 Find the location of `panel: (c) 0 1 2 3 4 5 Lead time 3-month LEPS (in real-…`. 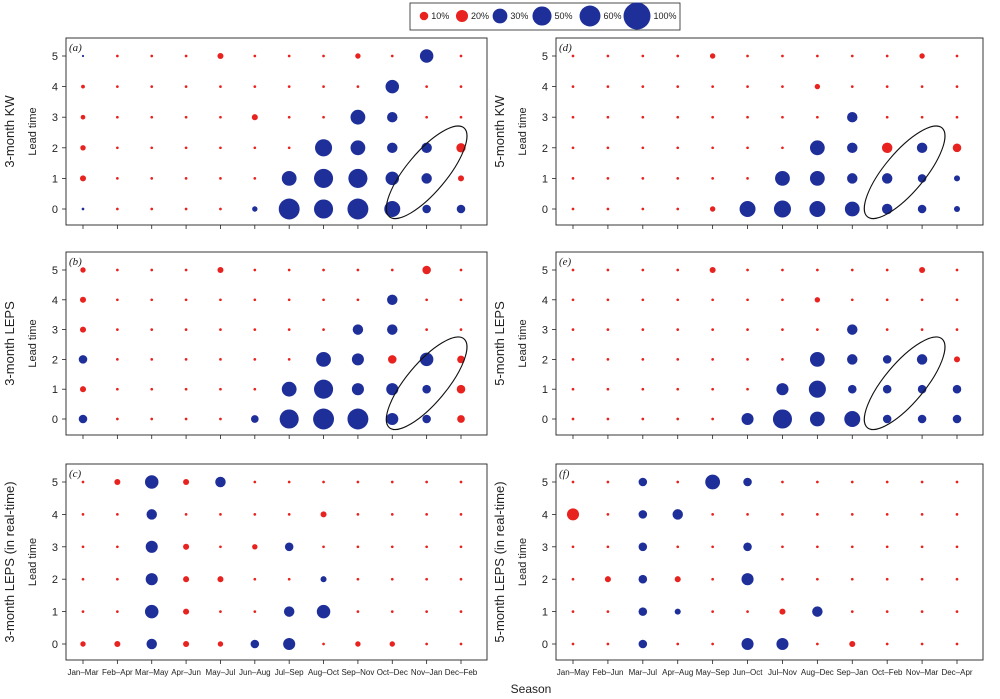

panel: (c) 0 1 2 3 4 5 Lead time 3-month LEPS (in real-… is located at coordinates (245, 570).